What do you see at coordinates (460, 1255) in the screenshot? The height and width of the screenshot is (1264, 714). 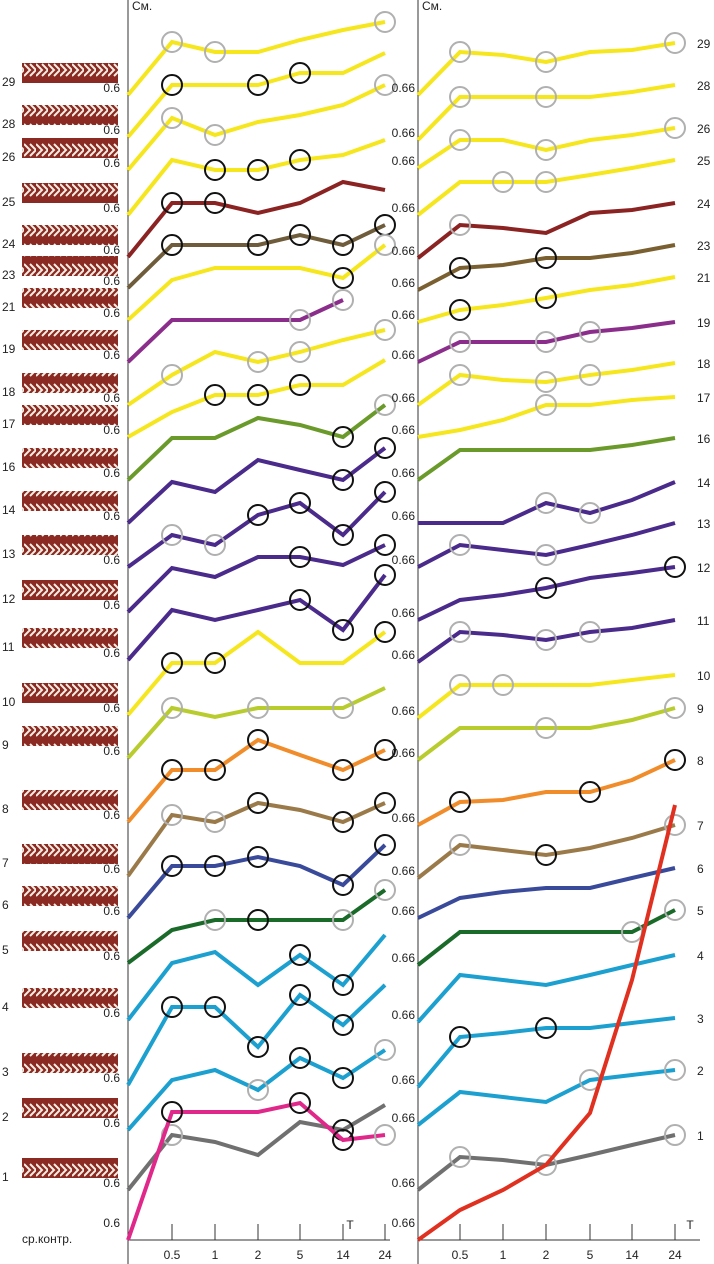 I see `x-tick-label: 0.5` at bounding box center [460, 1255].